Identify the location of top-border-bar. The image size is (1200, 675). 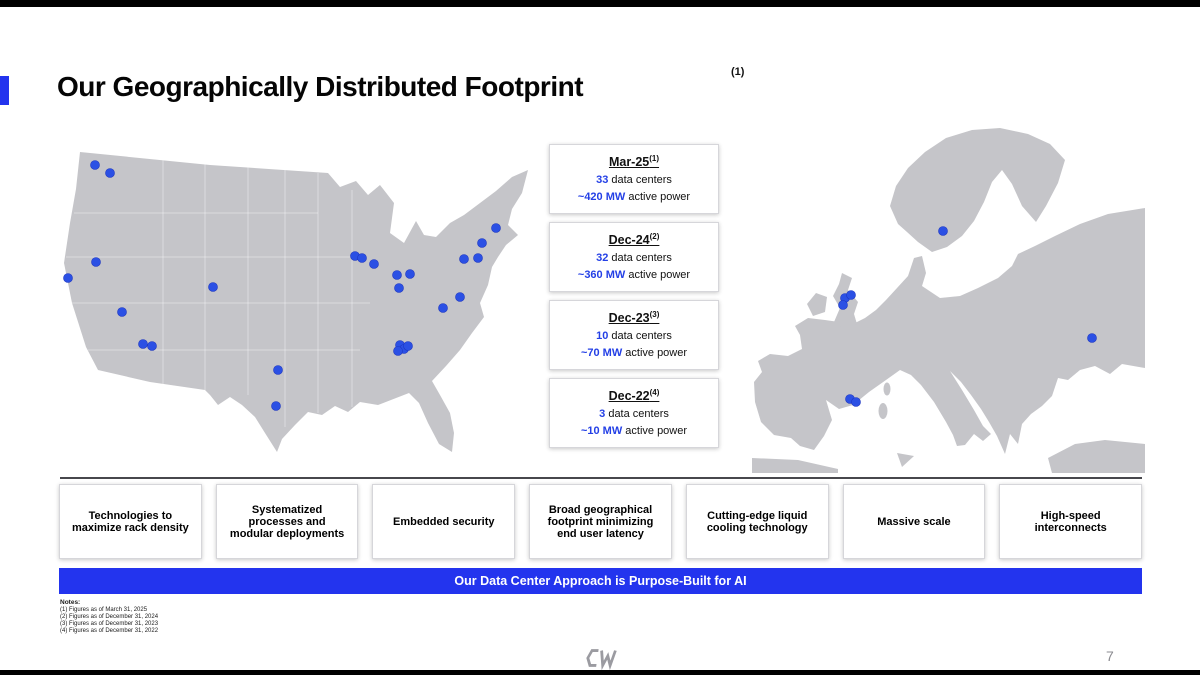
(600, 3).